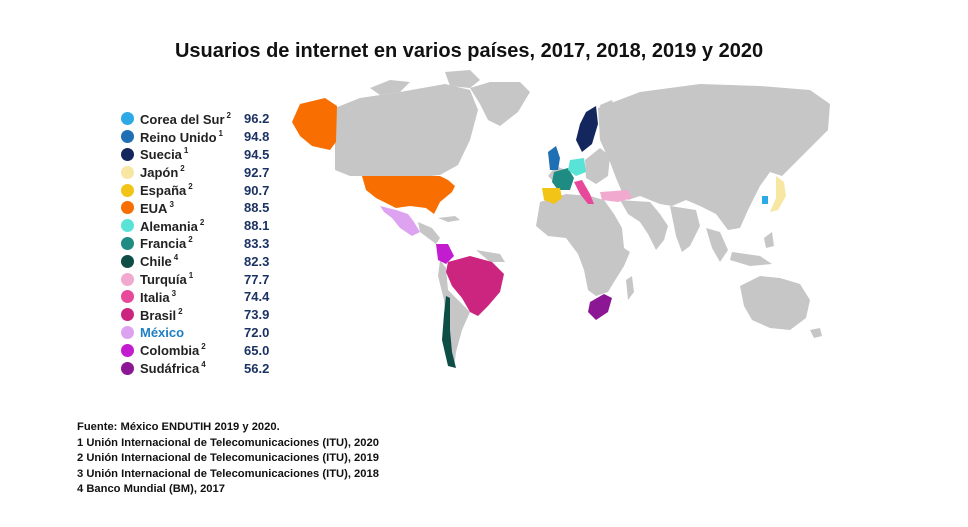 This screenshot has height=527, width=968. Describe the element at coordinates (257, 137) in the screenshot. I see `legend-value: 94.8` at that location.